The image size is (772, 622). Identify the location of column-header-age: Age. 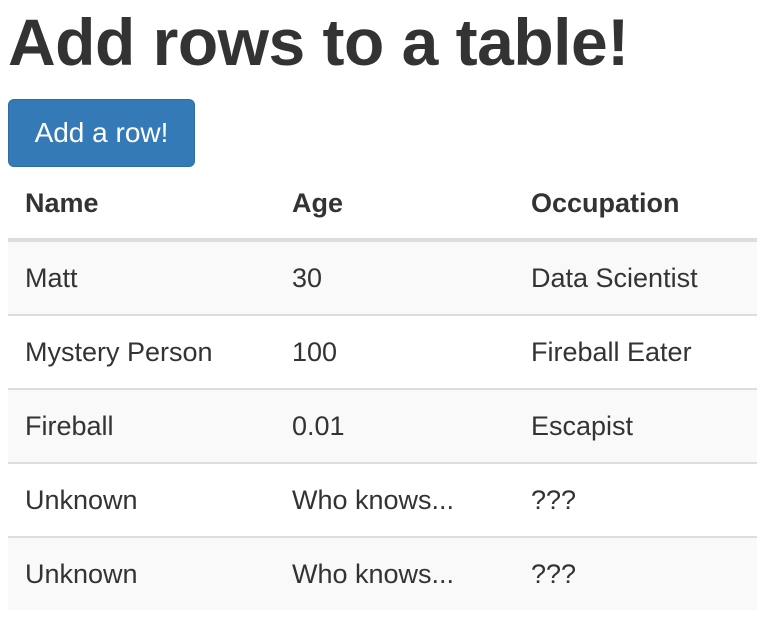
(394, 205).